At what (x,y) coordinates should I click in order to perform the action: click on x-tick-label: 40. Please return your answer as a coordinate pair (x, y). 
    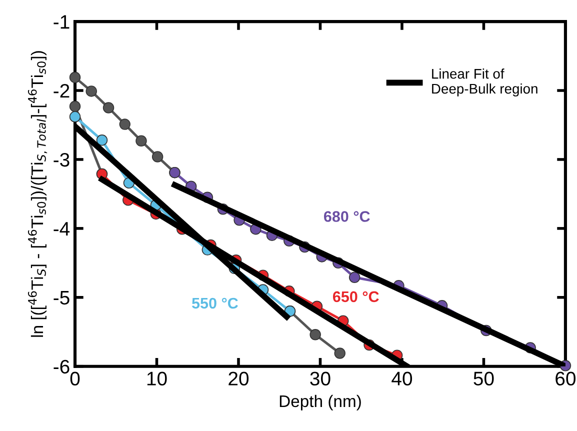
    Looking at the image, I should click on (402, 379).